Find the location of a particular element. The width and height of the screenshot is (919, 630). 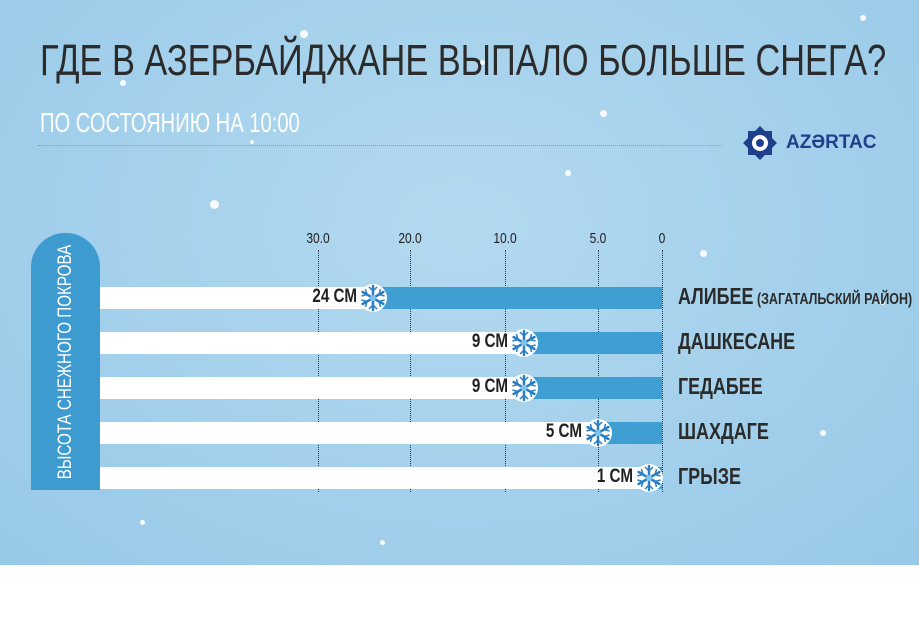

category-label: АЛИБЕЕ (ЗАГАТАЛЬСКИЙ РАЙОН) is located at coordinates (795, 296).